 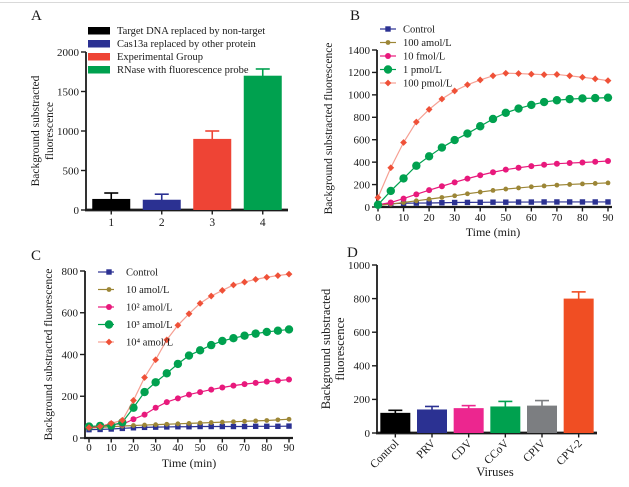 I want to click on legend-item: 10⁴ amol/L, so click(x=135, y=342).